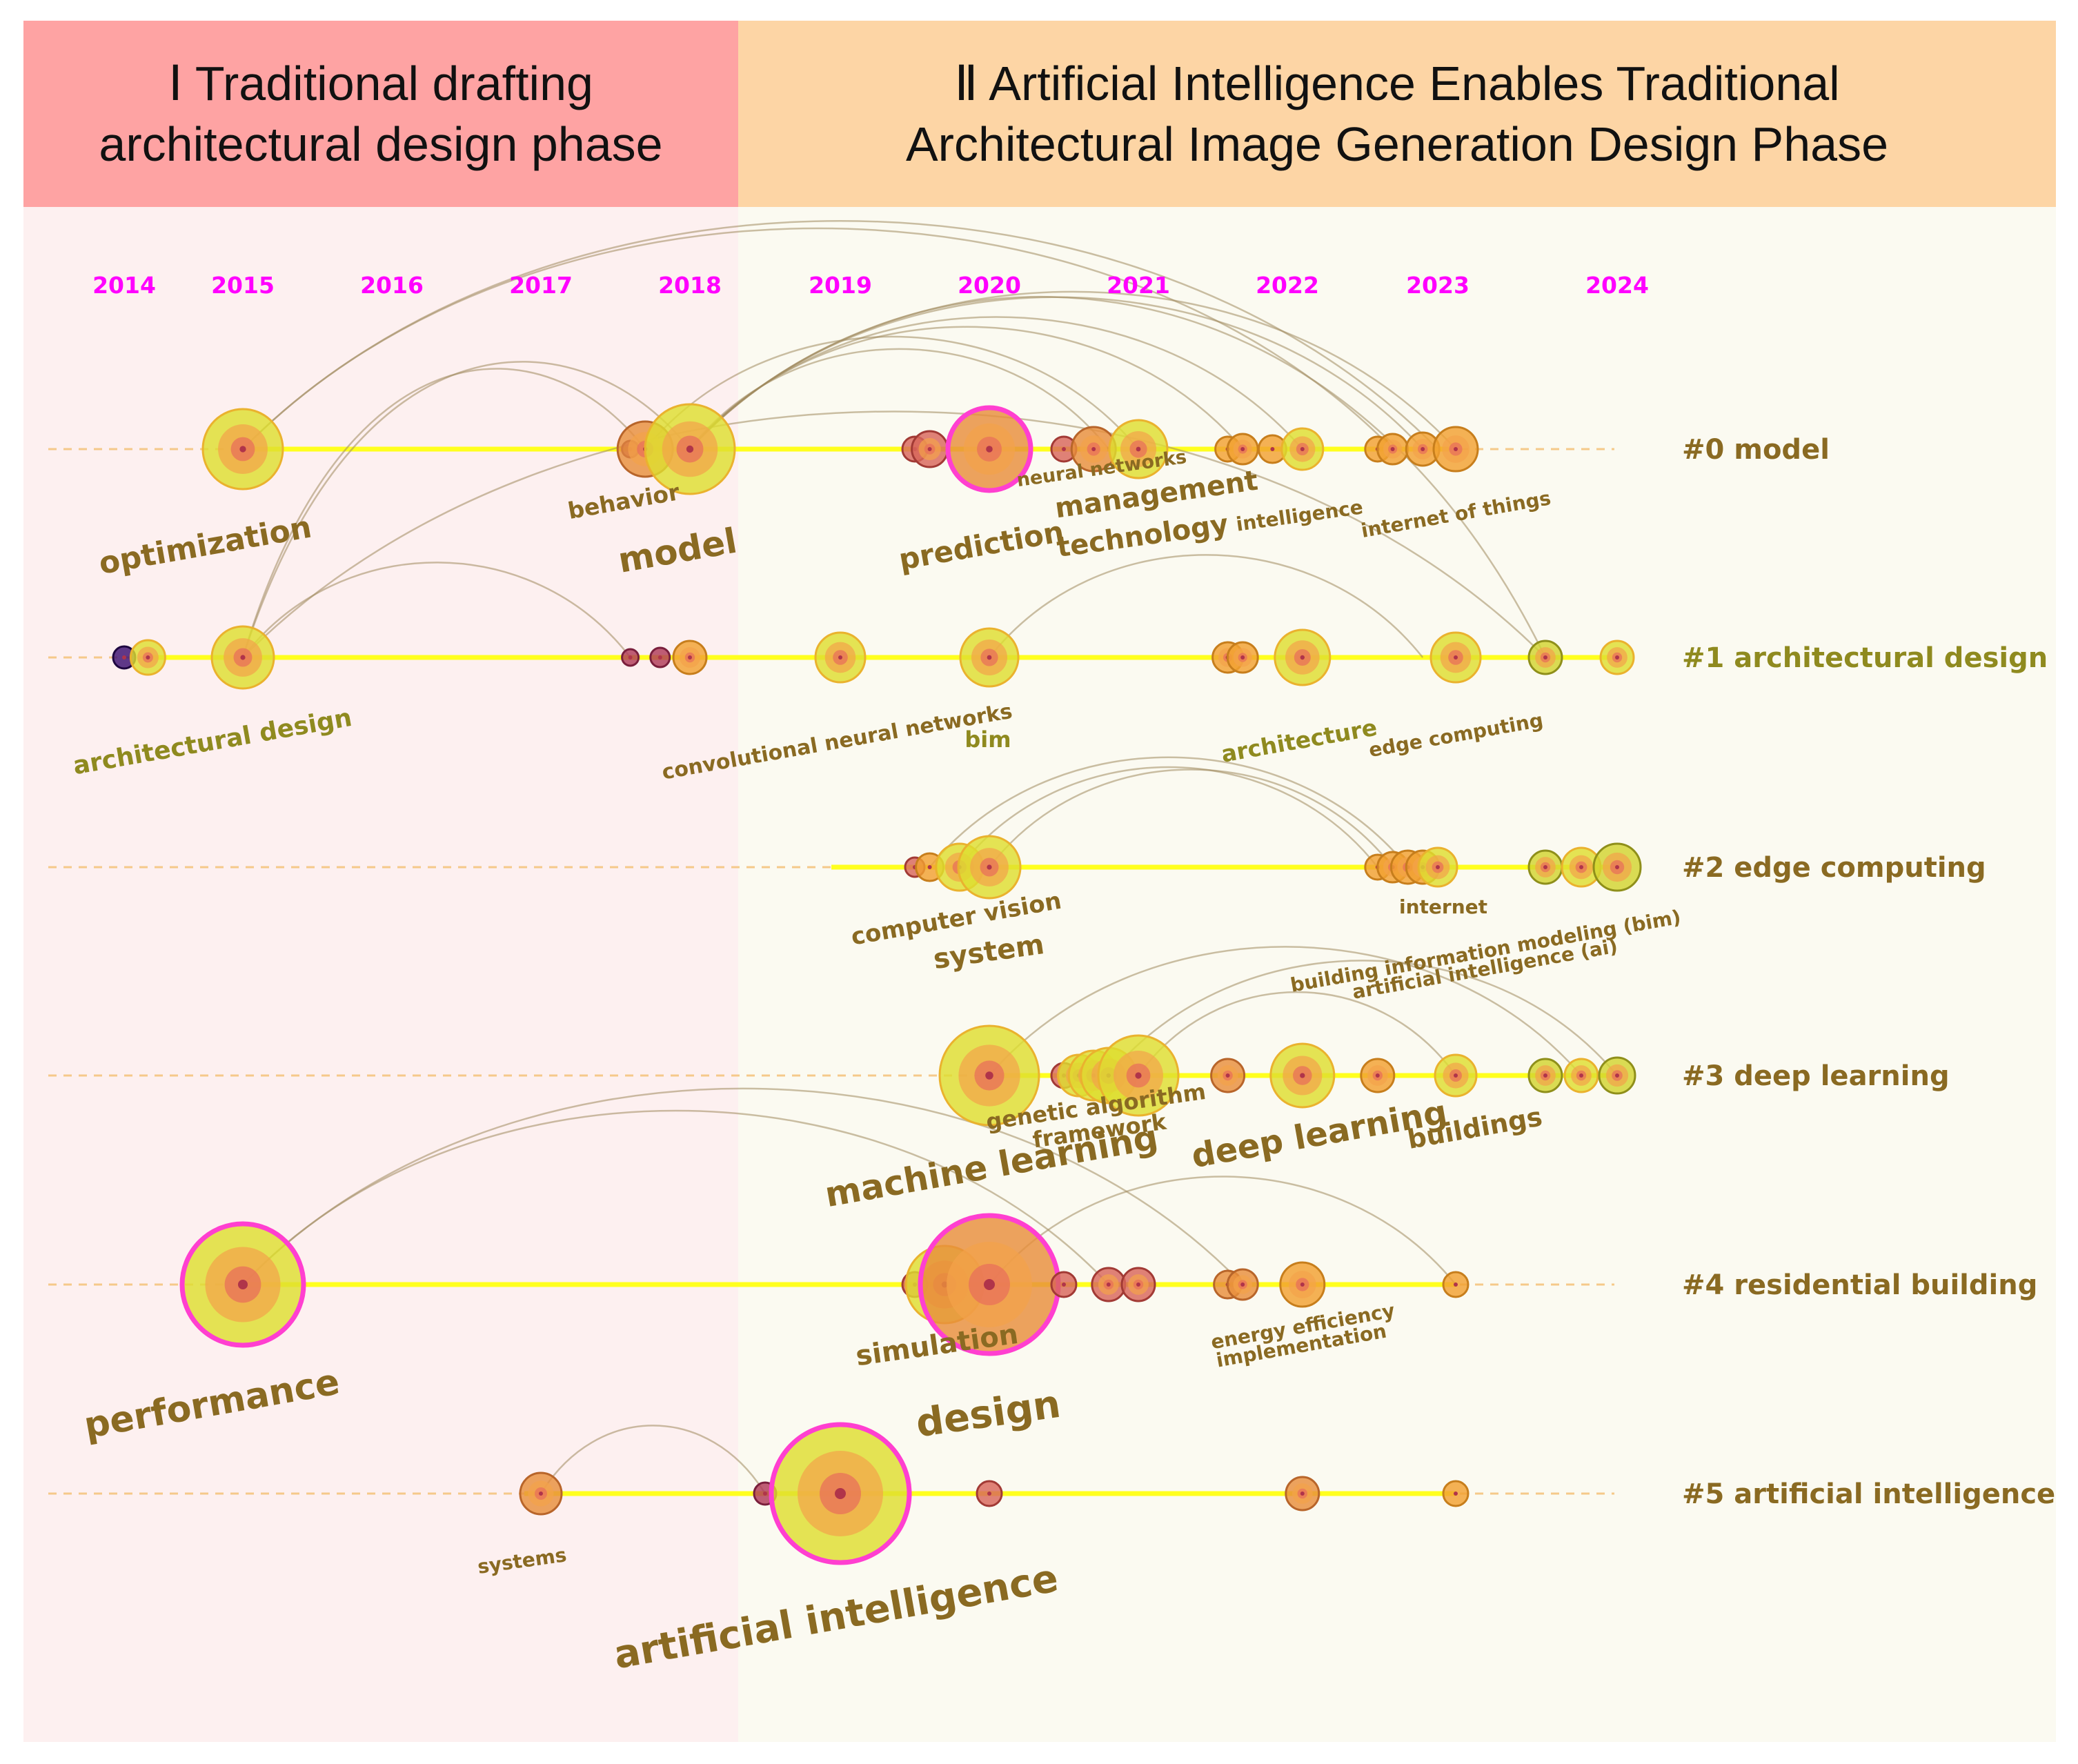 This screenshot has width=2078, height=1764. I want to click on year-label-2014: 2014, so click(124, 285).